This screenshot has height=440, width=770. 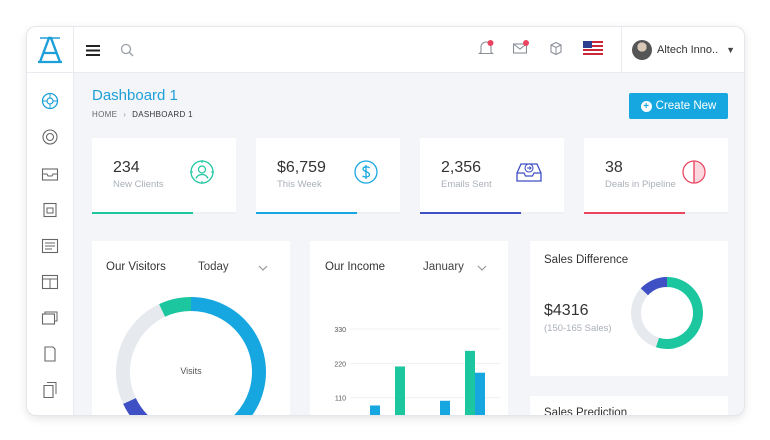 I want to click on y-tick-label: 330, so click(x=340, y=330).